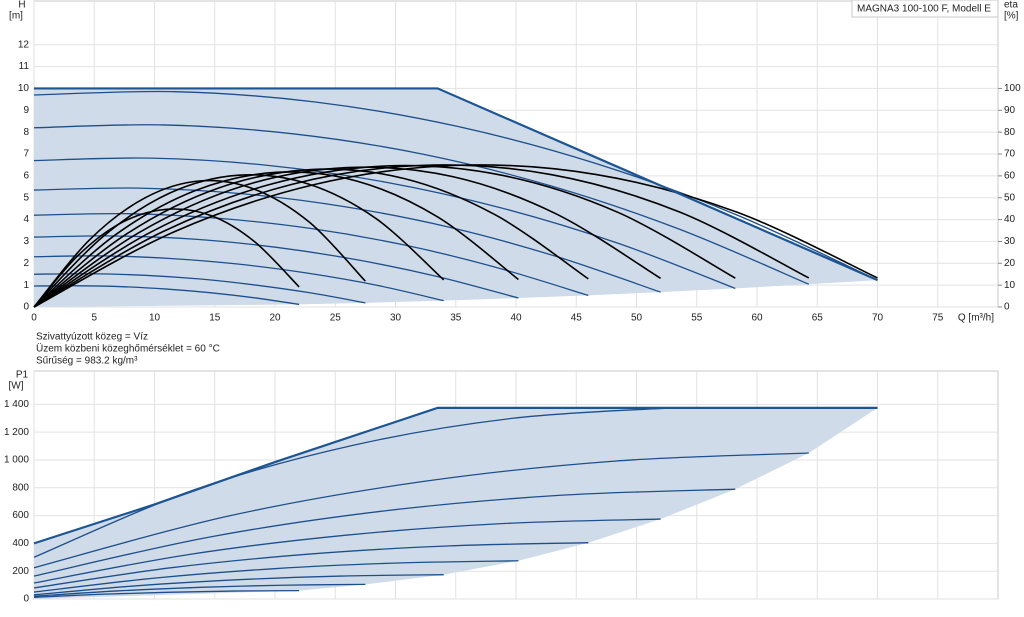 This screenshot has height=617, width=1024. What do you see at coordinates (757, 318) in the screenshot?
I see `x-tick-label: 60` at bounding box center [757, 318].